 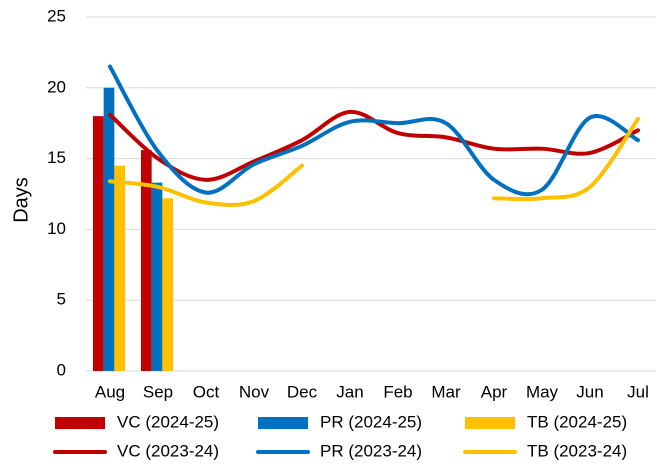 What do you see at coordinates (21, 200) in the screenshot?
I see `y-axis-label: Days` at bounding box center [21, 200].